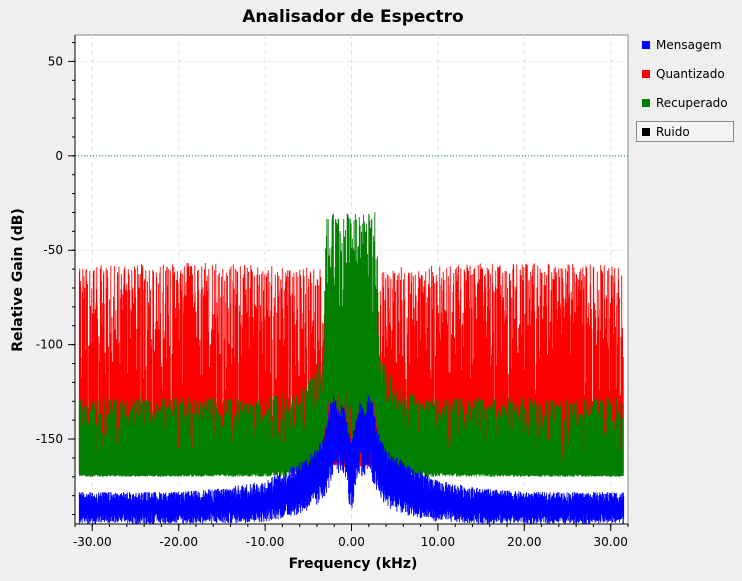 The width and height of the screenshot is (742, 581). I want to click on y-tick-label: -100, so click(49, 345).